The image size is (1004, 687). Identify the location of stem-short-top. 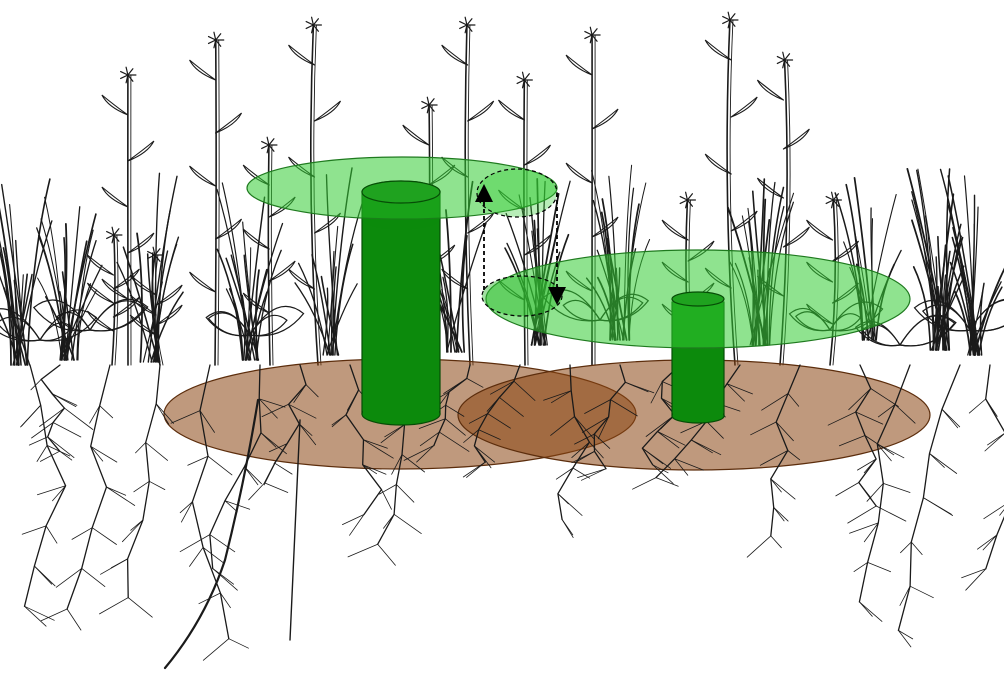
(698, 299).